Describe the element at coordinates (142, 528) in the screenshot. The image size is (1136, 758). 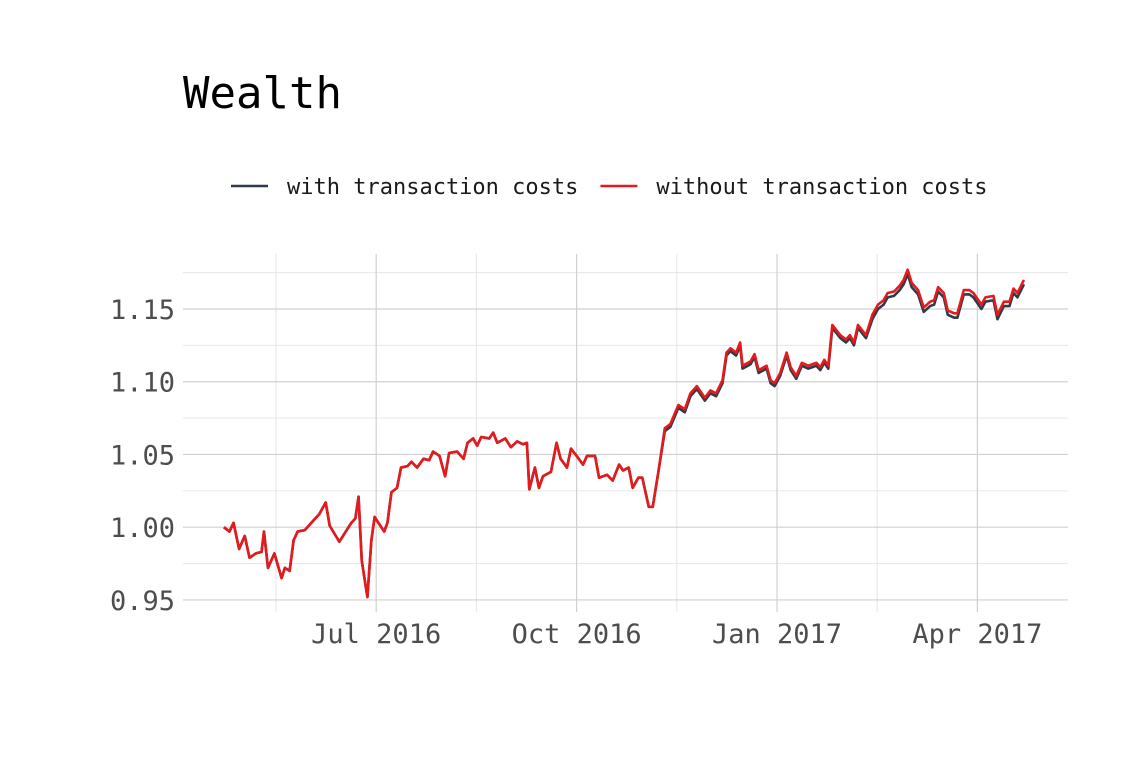
I see `y-tick-label: 1.00` at that location.